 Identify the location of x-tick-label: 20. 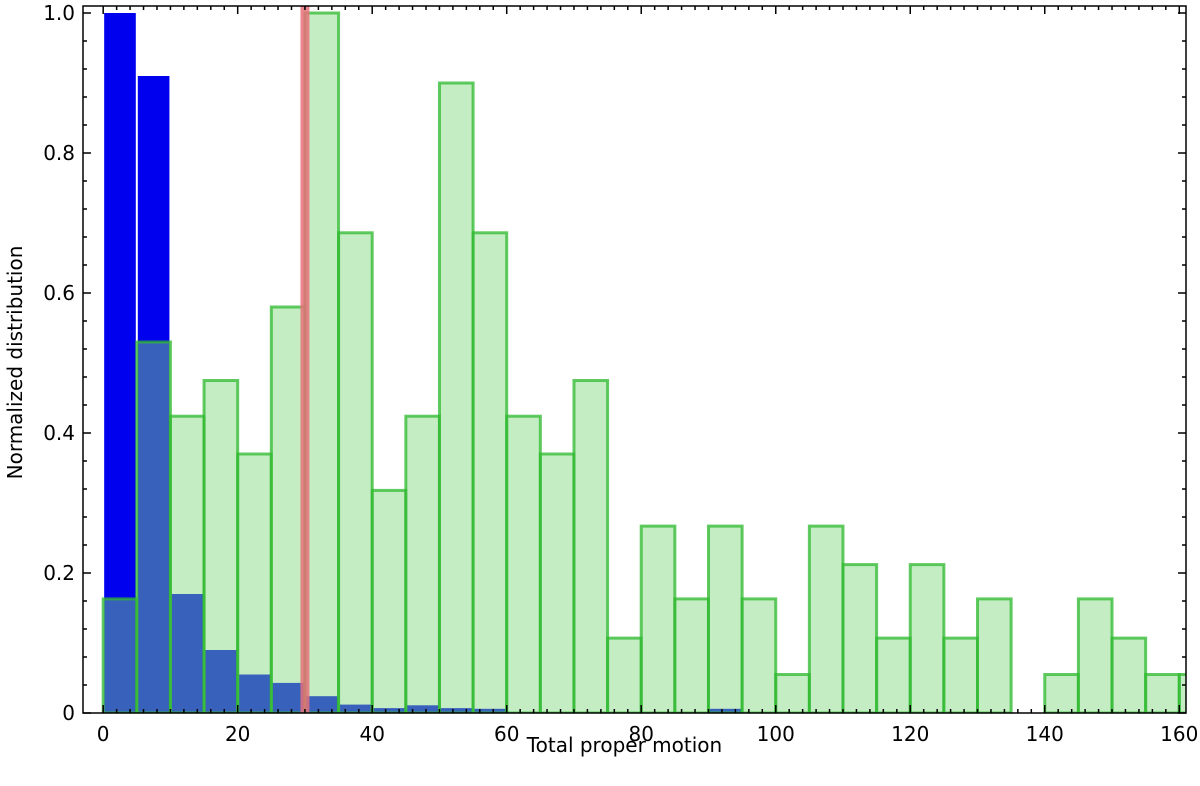
(237, 734).